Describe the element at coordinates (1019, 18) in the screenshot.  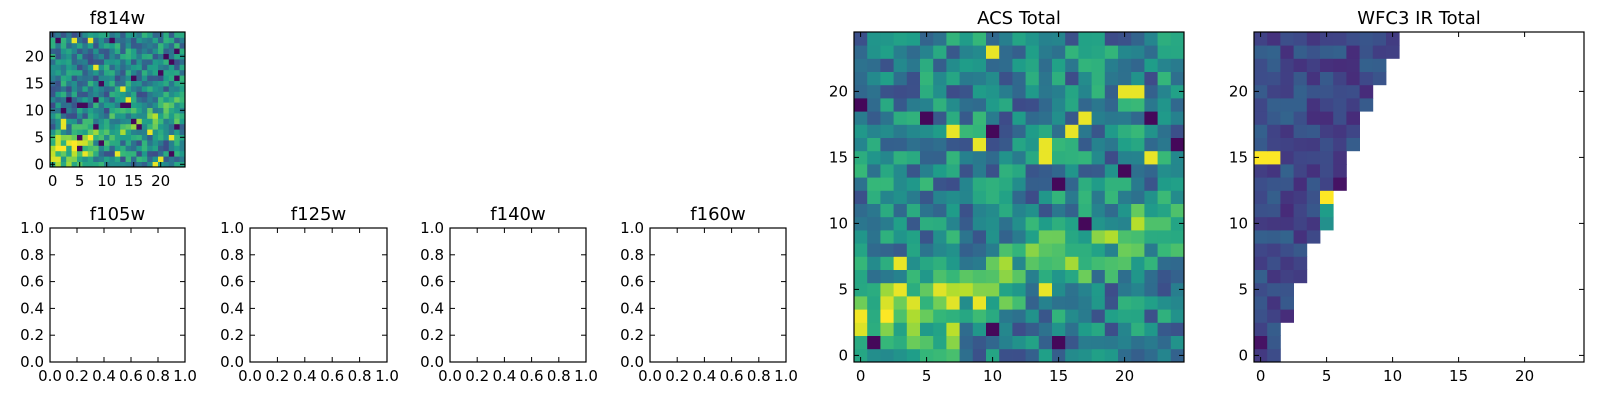
I see `panel-title: ACS Total` at that location.